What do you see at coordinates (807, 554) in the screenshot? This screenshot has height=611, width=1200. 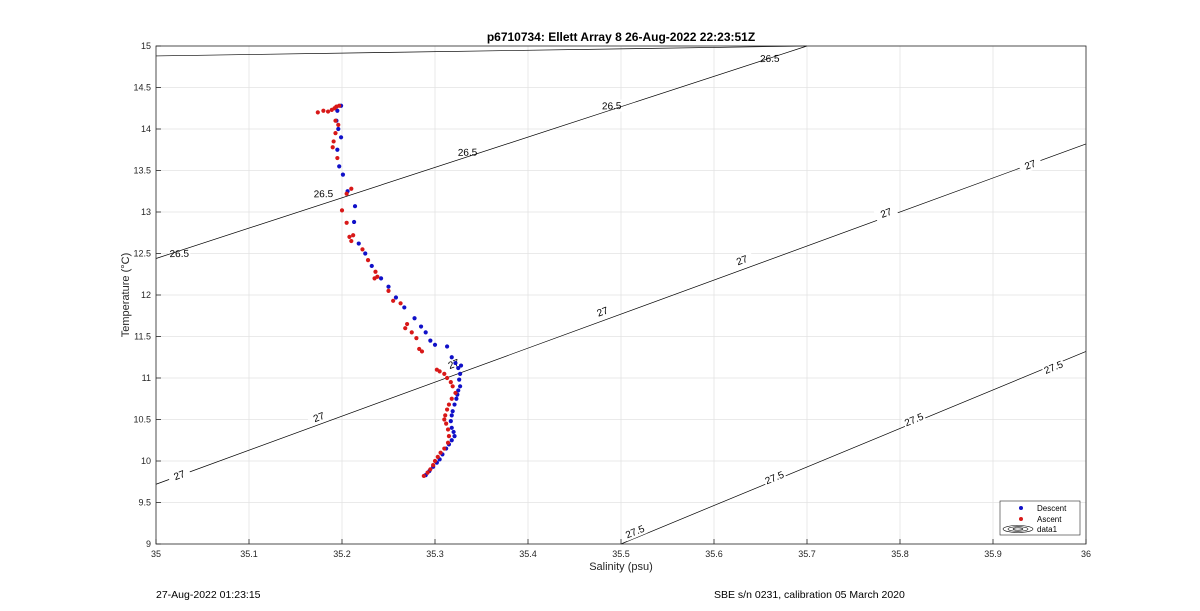 I see `x-tick-label: 35.7` at bounding box center [807, 554].